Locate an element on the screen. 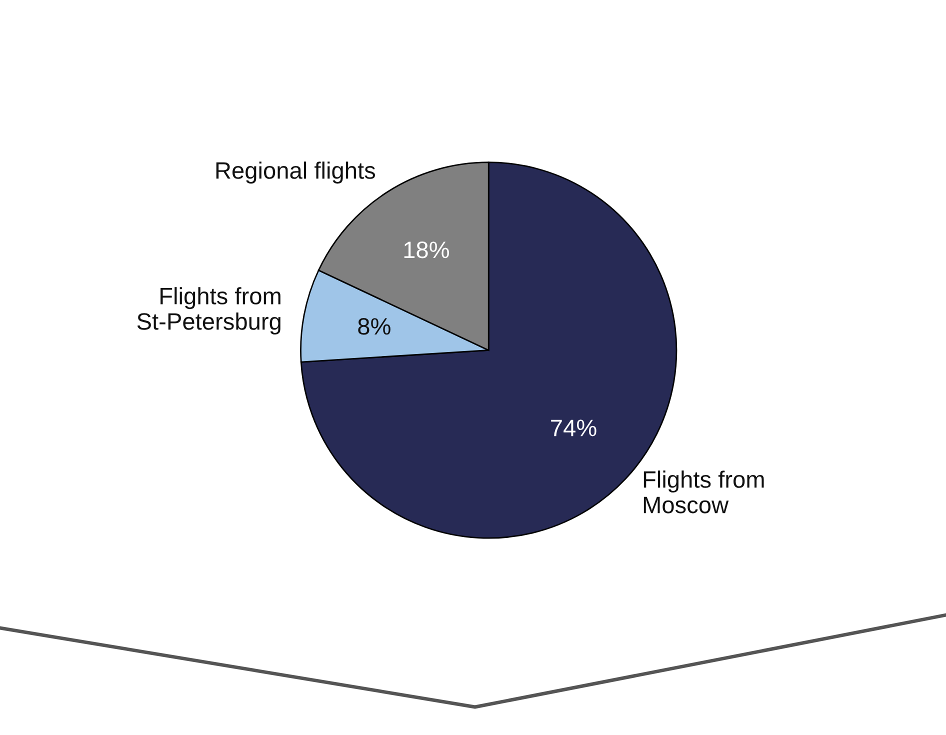 The image size is (946, 735). data-label: 74% is located at coordinates (573, 428).